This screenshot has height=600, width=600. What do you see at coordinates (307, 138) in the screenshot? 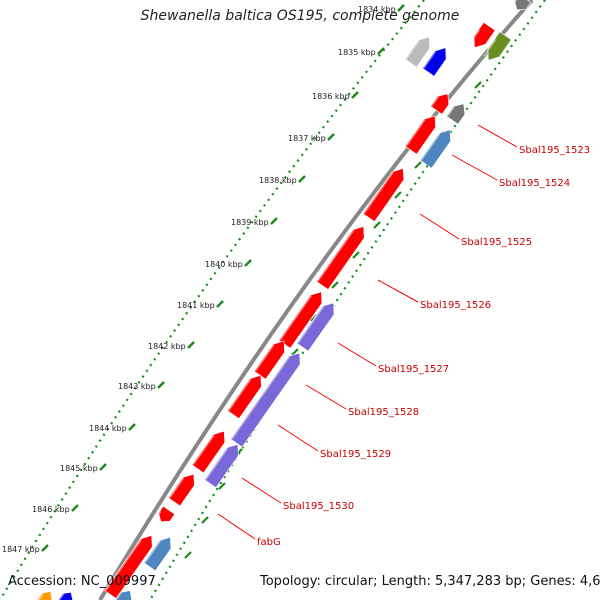
I see `kbp-label: 1837 kbp` at bounding box center [307, 138].